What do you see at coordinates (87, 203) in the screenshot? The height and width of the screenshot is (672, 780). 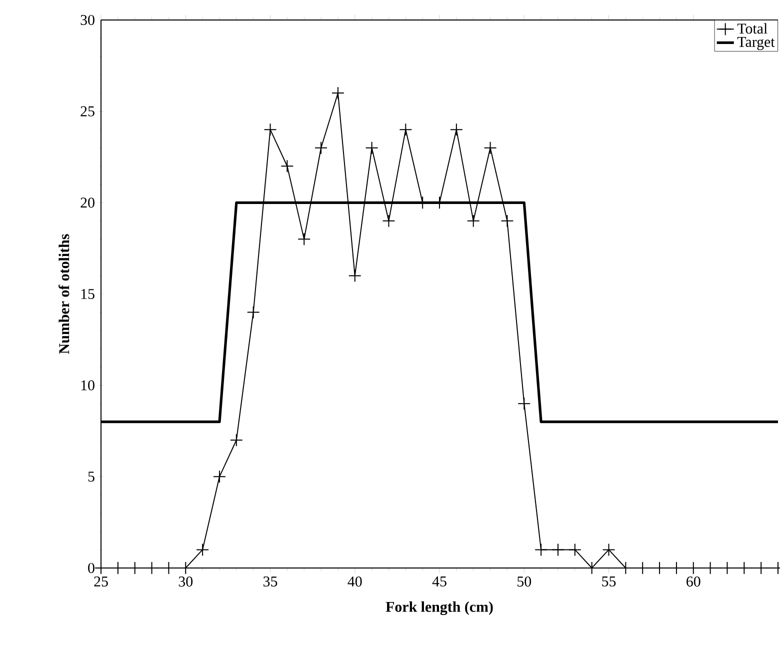 I see `y-tick-label: 20` at bounding box center [87, 203].